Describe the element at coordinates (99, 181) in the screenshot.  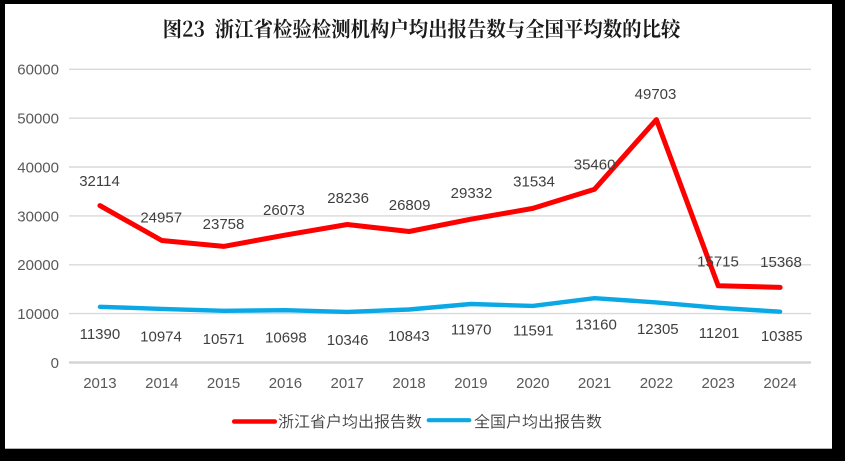
I see `svg-text: 32114` at that location.